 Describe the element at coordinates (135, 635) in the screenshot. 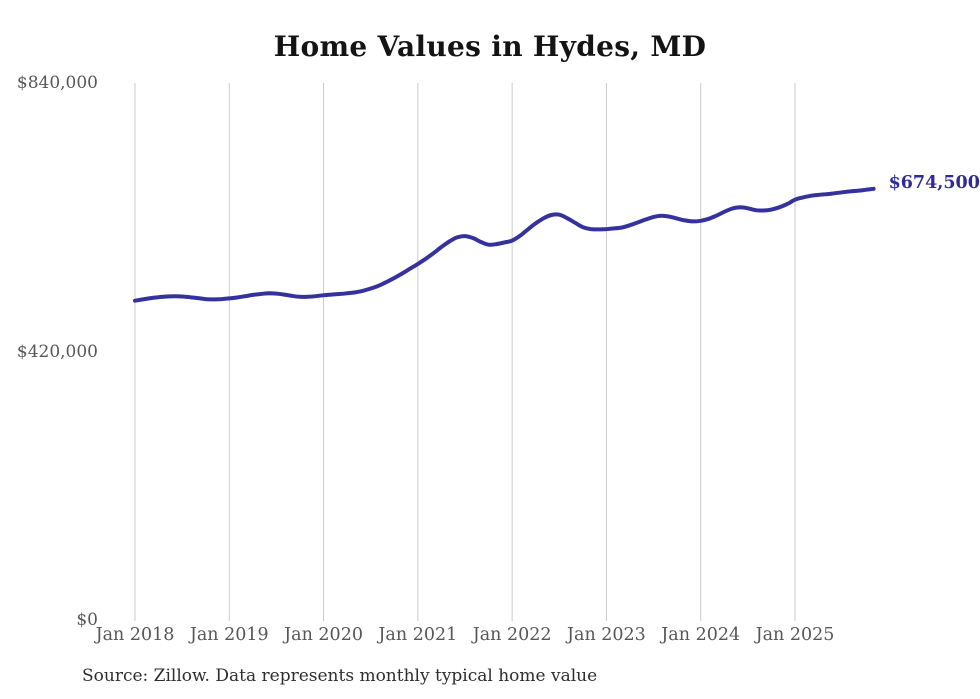

I see `x-tick-label: Jan 2018` at that location.